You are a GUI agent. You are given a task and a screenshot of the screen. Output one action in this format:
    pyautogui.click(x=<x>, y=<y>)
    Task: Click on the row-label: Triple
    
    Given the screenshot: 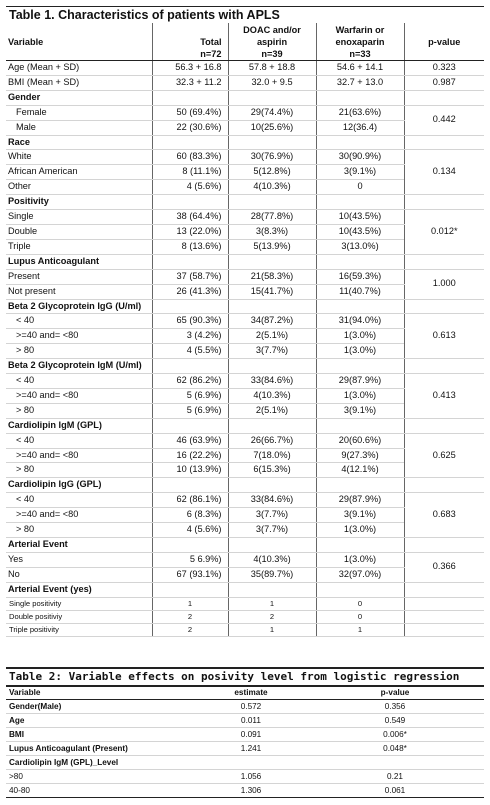 What is the action you would take?
    pyautogui.click(x=79, y=247)
    